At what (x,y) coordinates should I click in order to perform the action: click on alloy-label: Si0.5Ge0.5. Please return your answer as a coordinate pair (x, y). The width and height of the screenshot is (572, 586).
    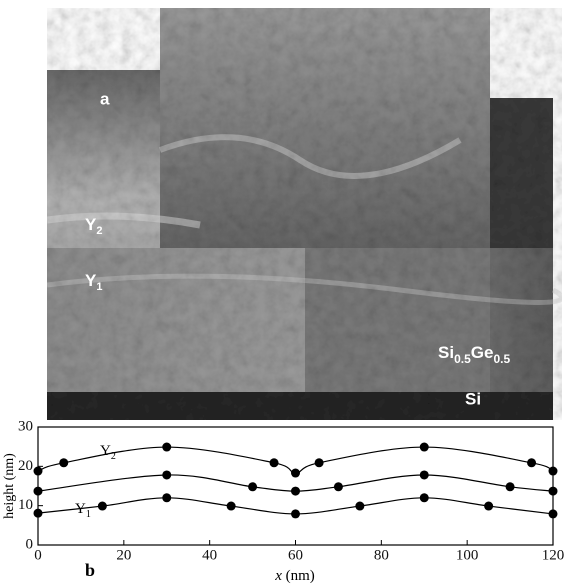
    Looking at the image, I should click on (474, 354).